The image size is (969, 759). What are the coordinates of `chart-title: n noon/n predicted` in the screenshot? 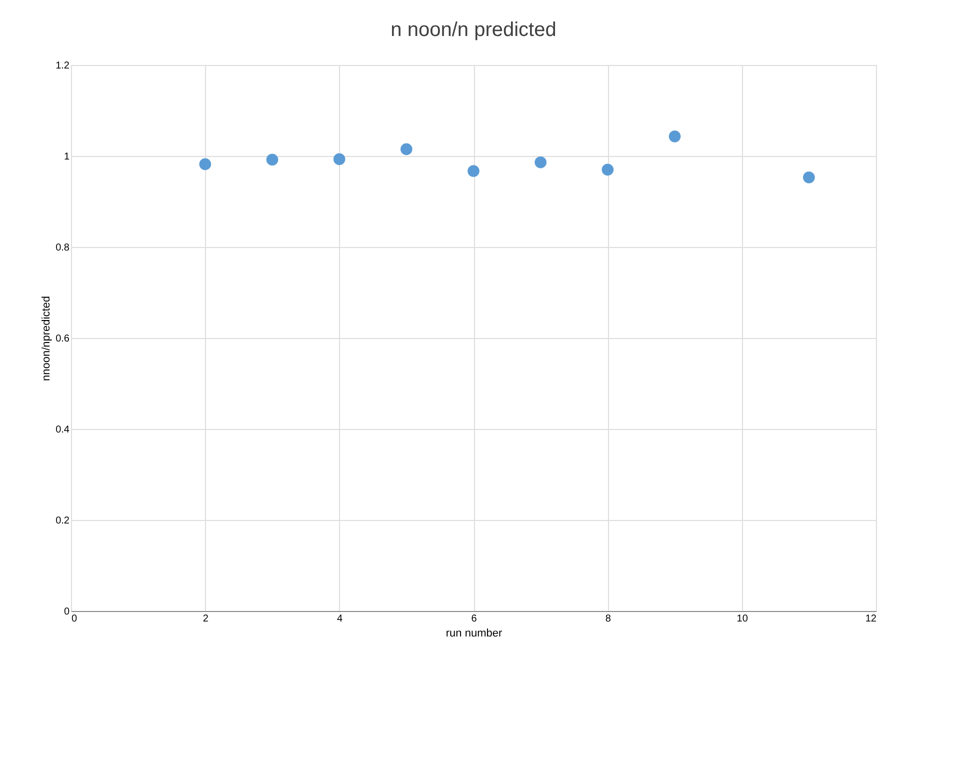 It's located at (473, 30).